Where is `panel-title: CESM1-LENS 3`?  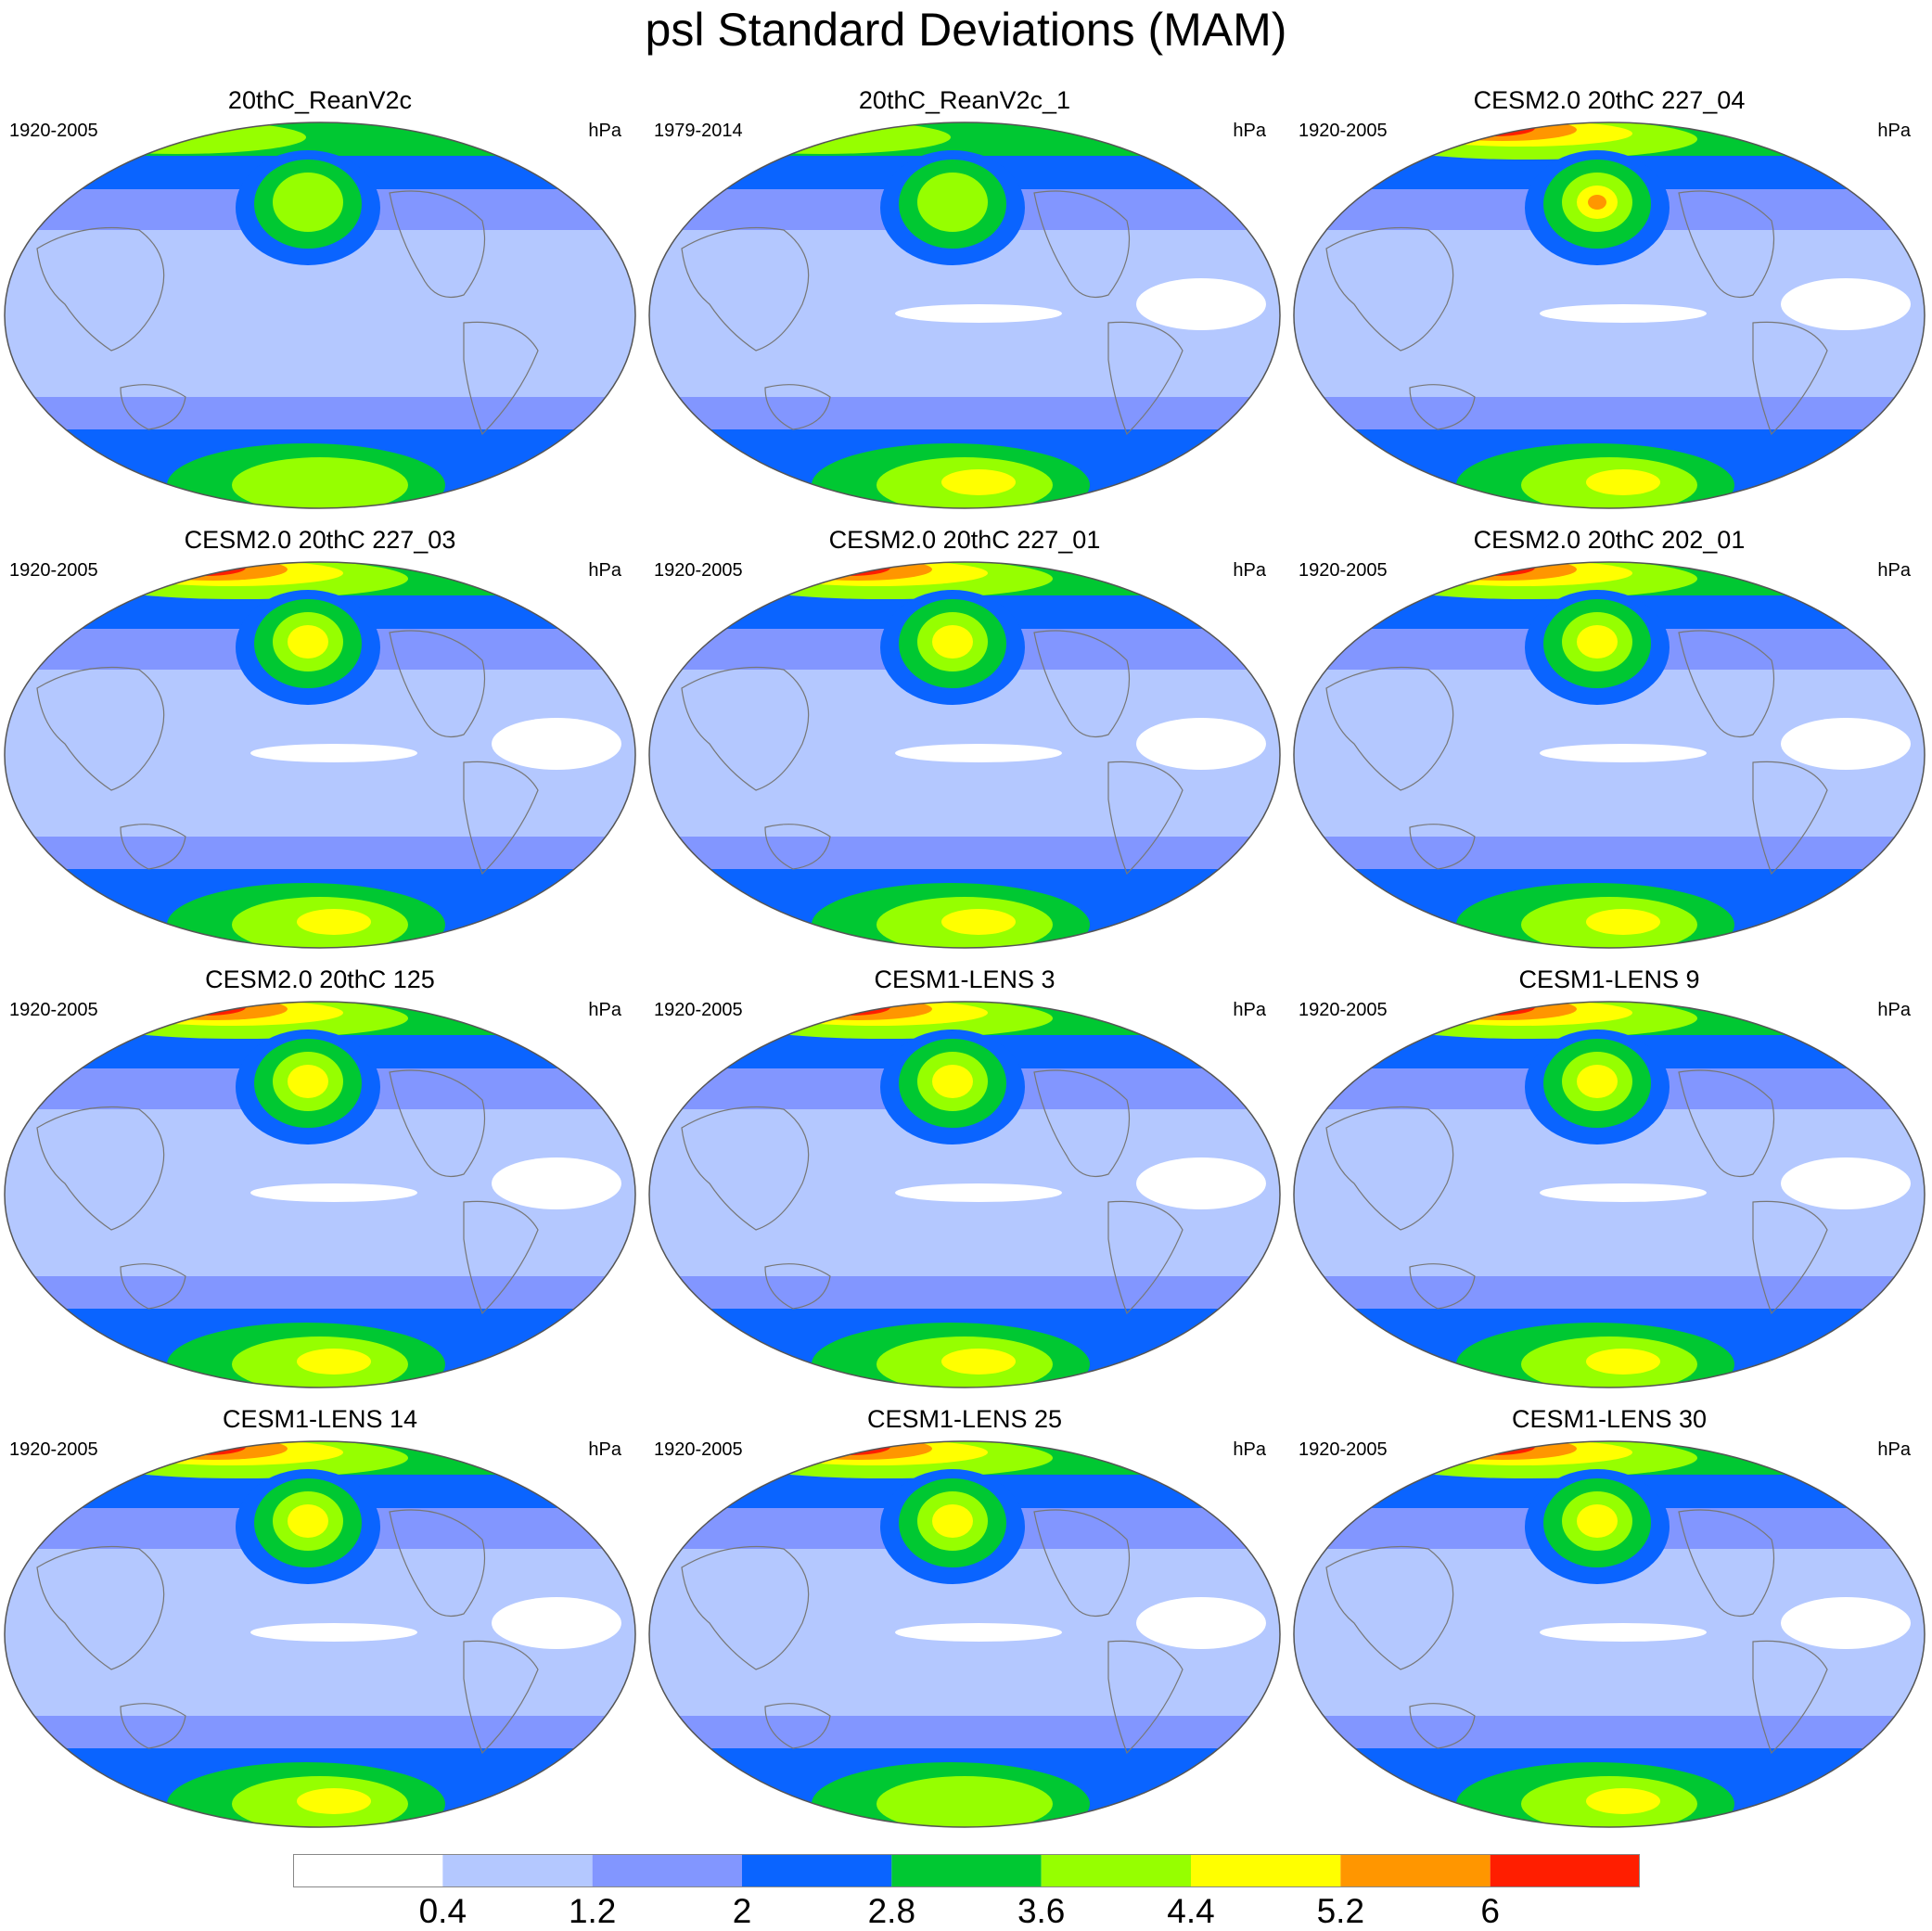 panel-title: CESM1-LENS 3 is located at coordinates (965, 979).